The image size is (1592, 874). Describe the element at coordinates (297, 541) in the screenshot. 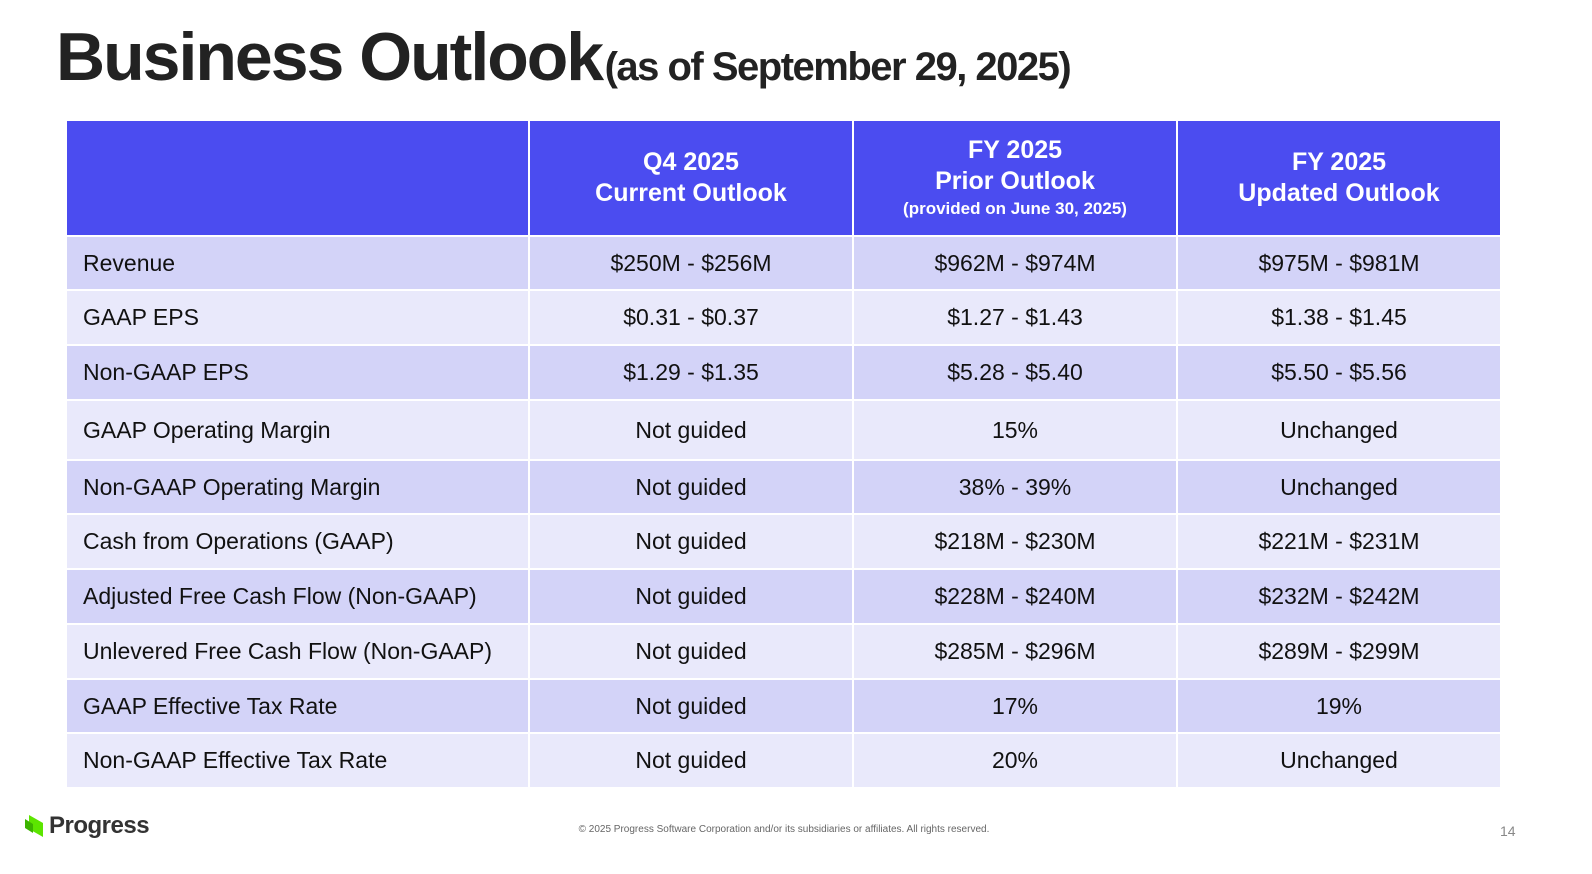

I see `row-label: Cash from Operations (GAAP)` at that location.